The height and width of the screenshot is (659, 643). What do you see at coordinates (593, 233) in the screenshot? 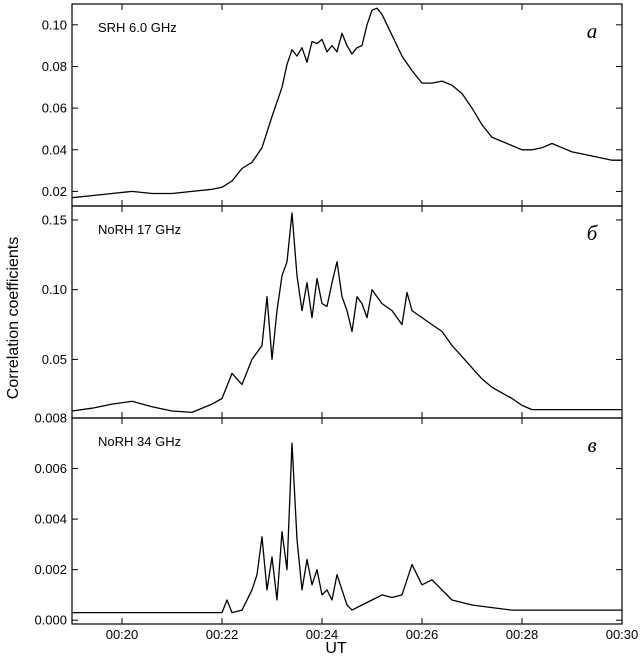
I see `panel-letter-label: б` at bounding box center [593, 233].